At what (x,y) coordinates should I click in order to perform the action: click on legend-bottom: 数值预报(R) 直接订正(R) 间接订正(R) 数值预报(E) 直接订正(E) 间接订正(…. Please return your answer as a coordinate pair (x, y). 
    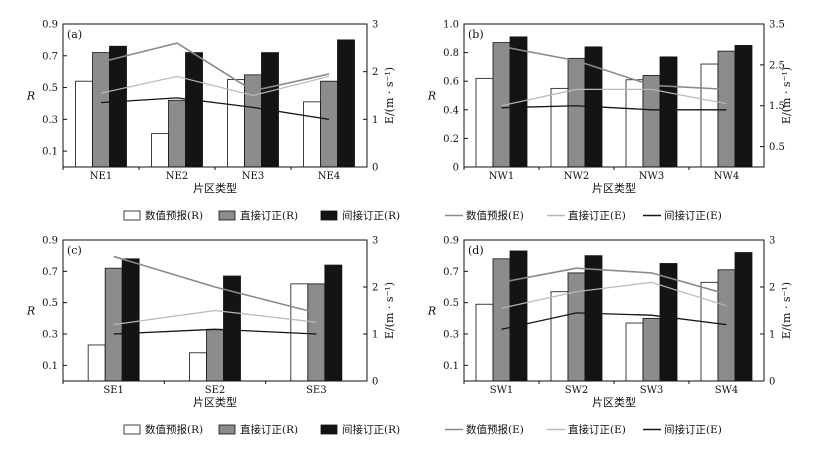
    Looking at the image, I should click on (422, 429).